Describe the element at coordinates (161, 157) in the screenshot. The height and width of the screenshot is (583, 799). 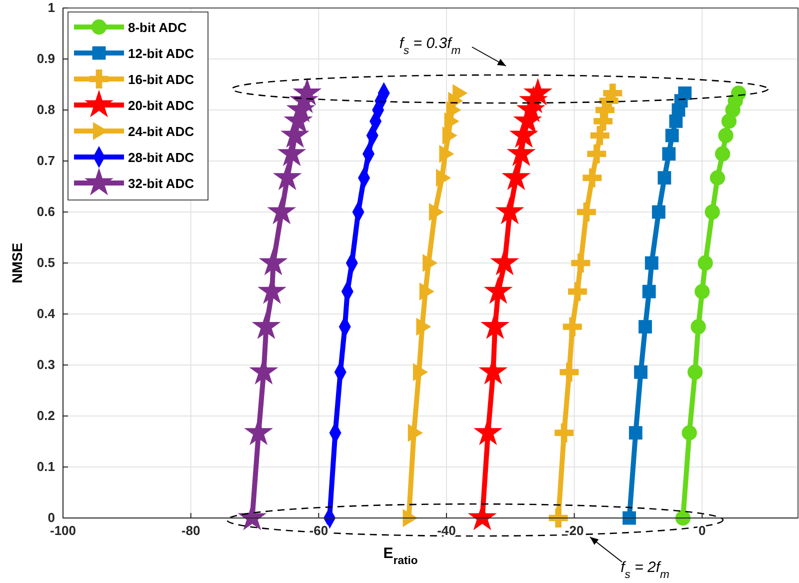
I see `legend-label: 28-bit ADC` at that location.